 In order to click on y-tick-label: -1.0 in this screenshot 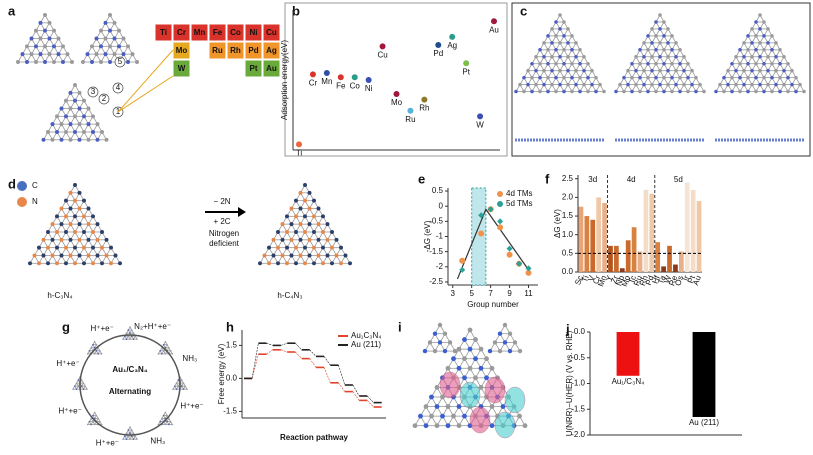, I will do `click(578, 383)`.